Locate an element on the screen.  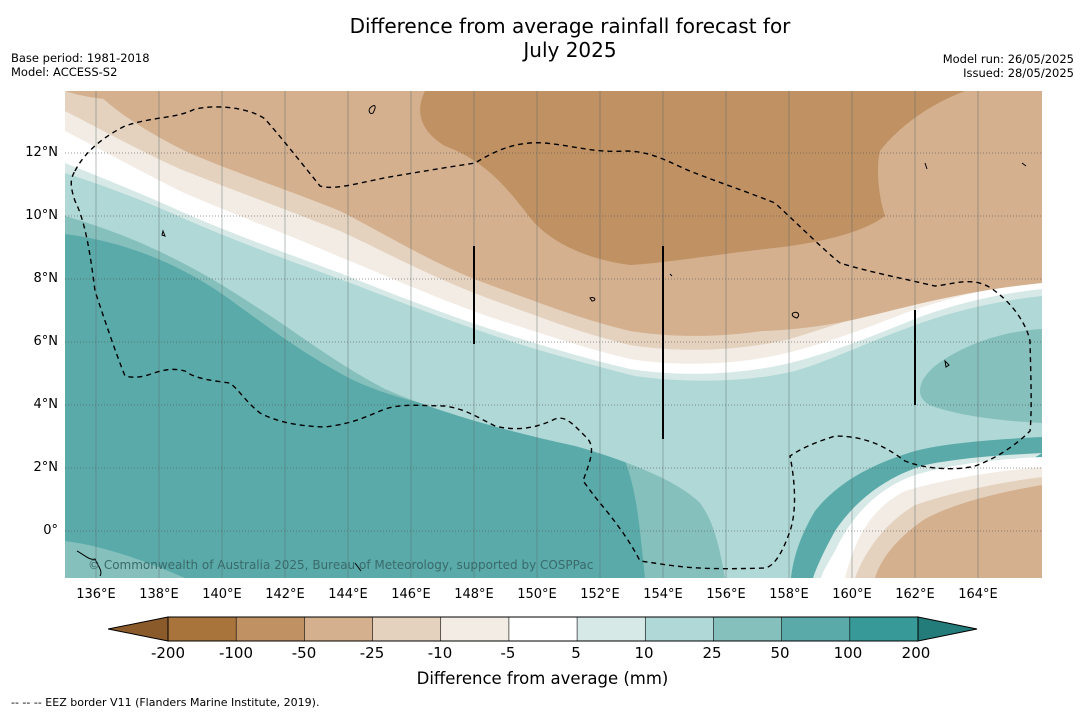
lat-label-2n: 2°N is located at coordinates (46, 467).